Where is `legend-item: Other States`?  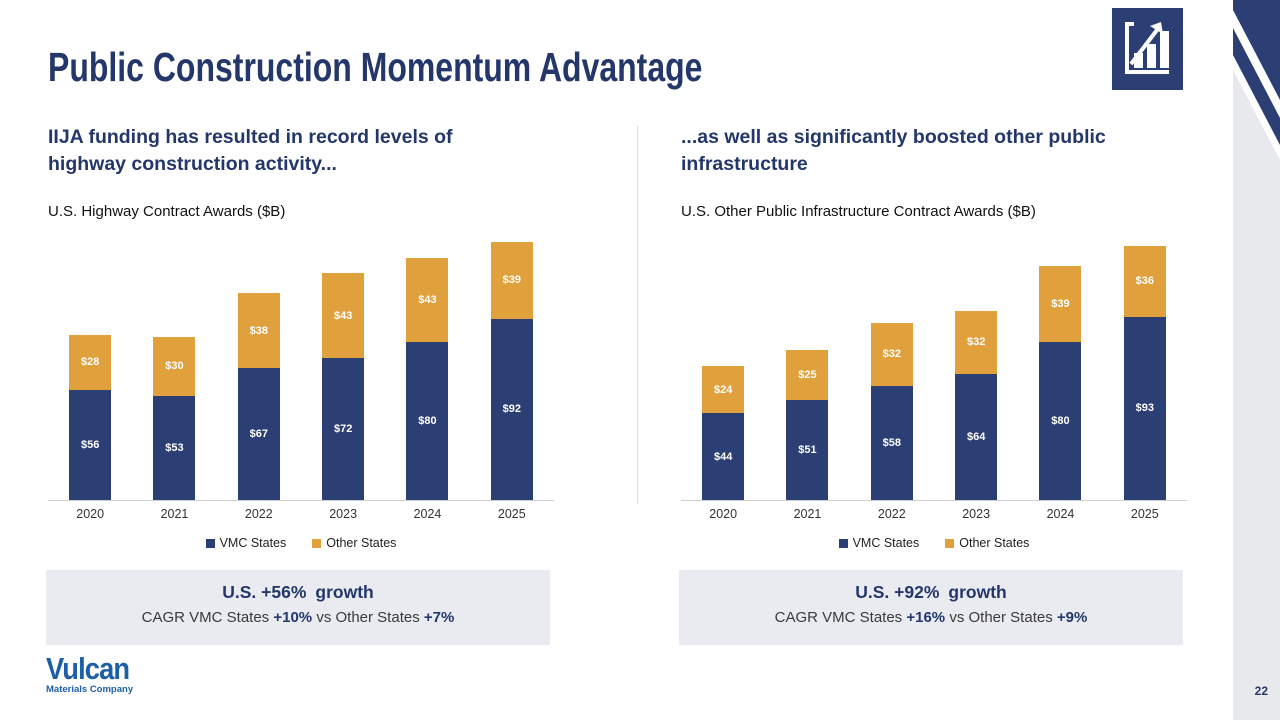 legend-item: Other States is located at coordinates (987, 543).